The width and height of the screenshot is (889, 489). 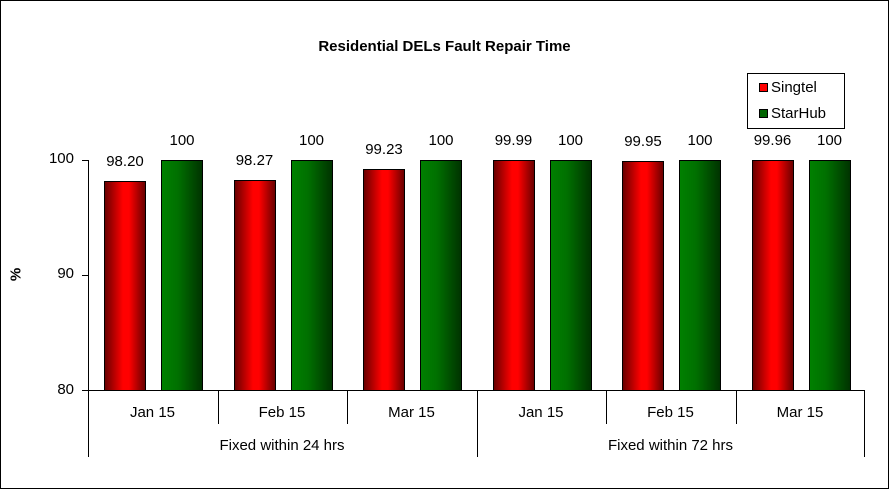 I want to click on data-label: 99.95, so click(x=643, y=141).